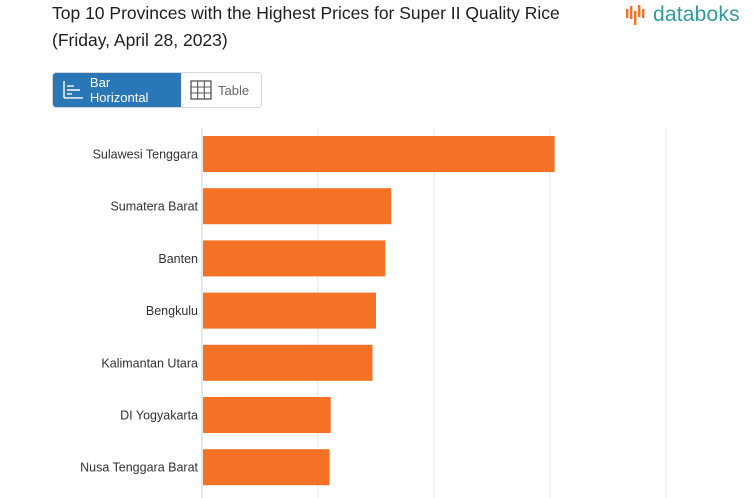 This screenshot has width=753, height=498. I want to click on tab-table-label: Table, so click(234, 90).